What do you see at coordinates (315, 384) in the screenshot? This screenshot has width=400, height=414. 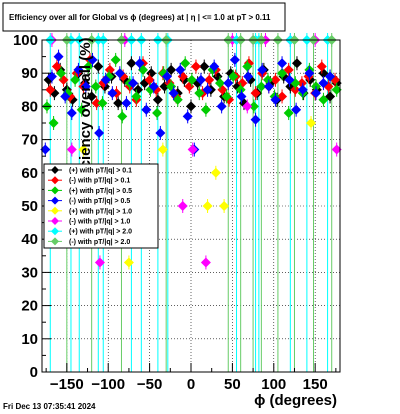 I see `x-tick-label: 150` at bounding box center [315, 384].